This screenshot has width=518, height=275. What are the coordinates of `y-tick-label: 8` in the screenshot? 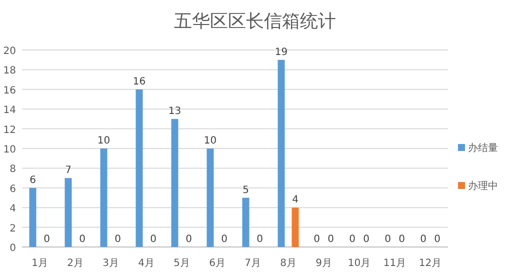 It's located at (13, 170).